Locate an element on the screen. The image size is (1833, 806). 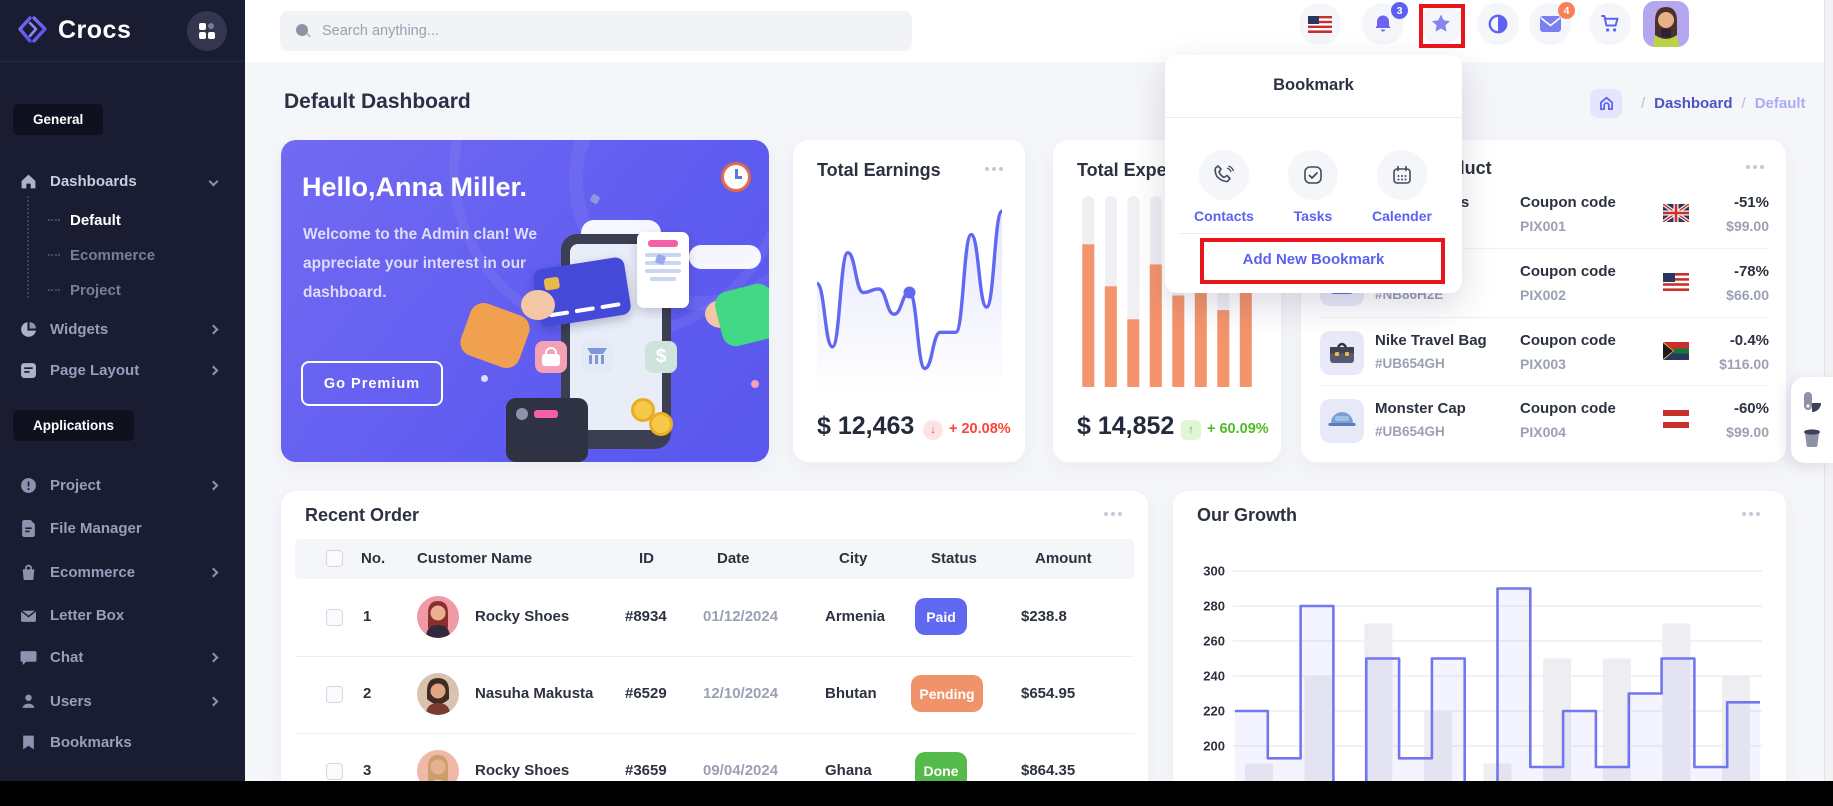
sidebar-toggle-button is located at coordinates (207, 31).